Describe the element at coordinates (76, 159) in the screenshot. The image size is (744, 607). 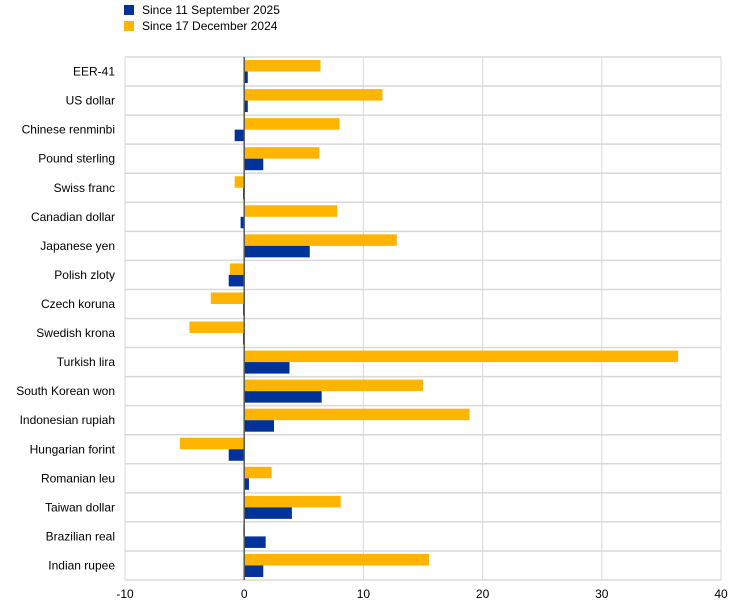
I see `category-label: Pound sterling` at that location.